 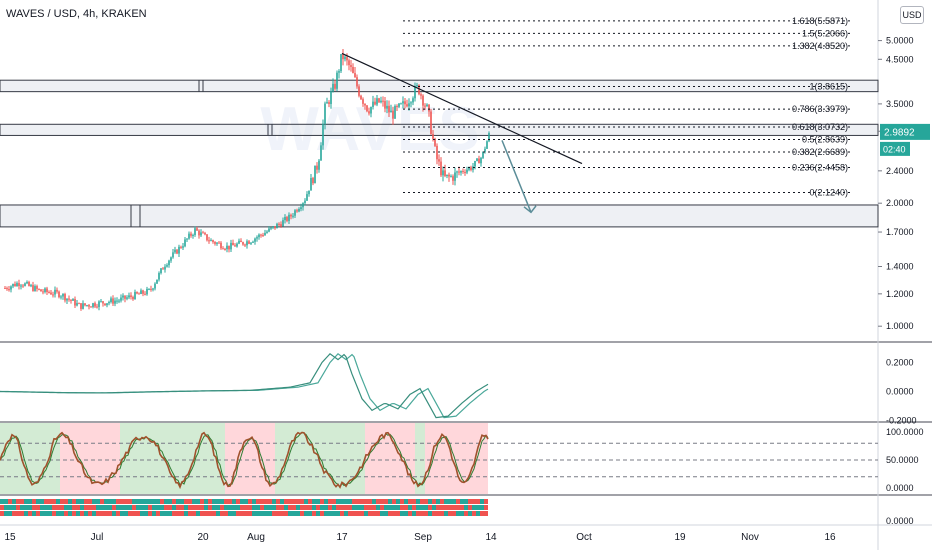 I want to click on trend-line, so click(x=462, y=108).